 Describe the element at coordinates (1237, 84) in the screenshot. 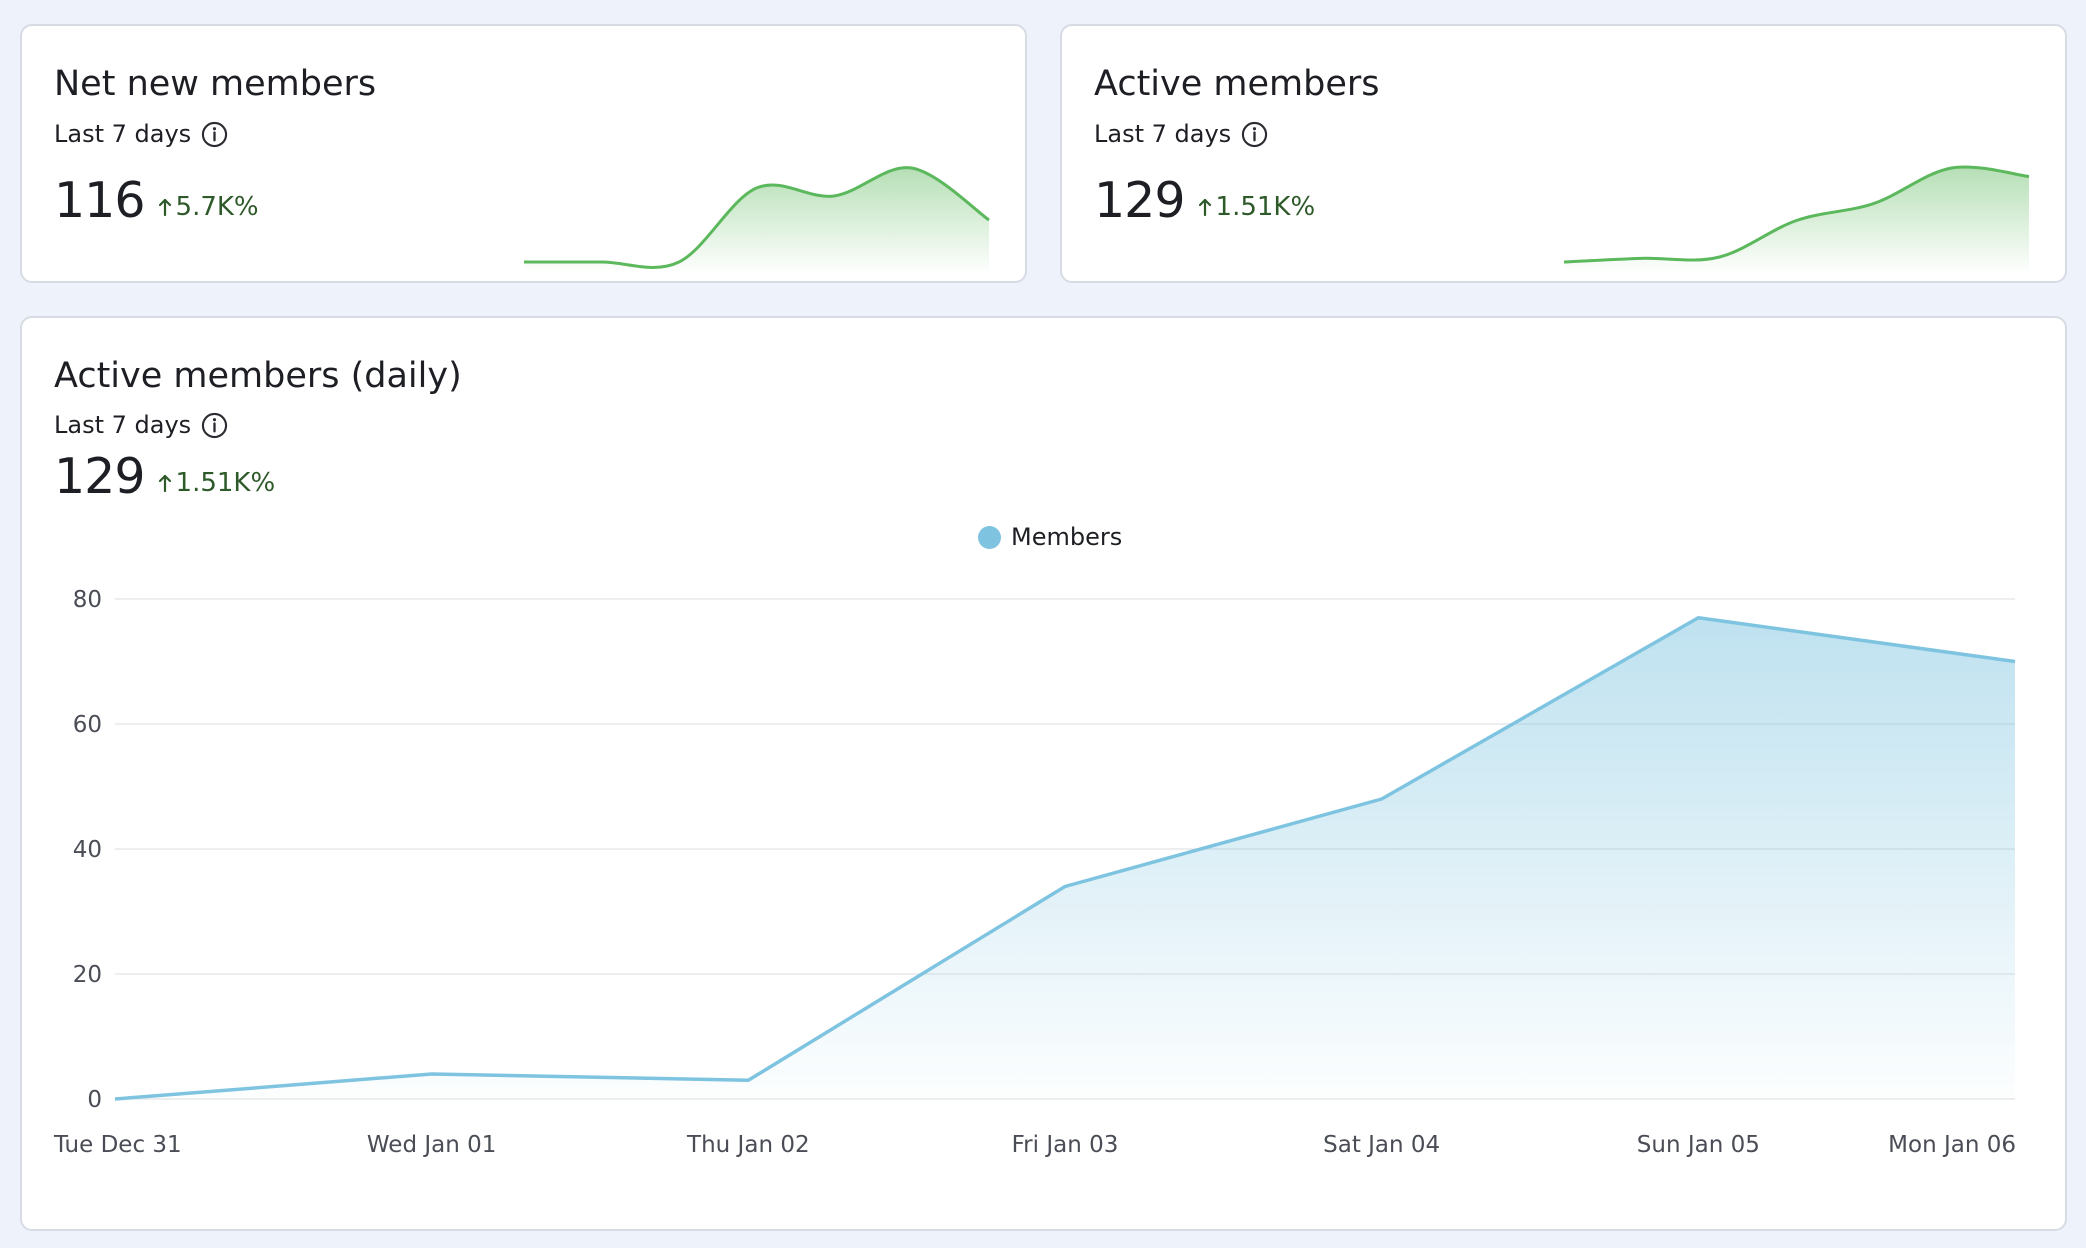

I see `active-members-title: Active members` at that location.